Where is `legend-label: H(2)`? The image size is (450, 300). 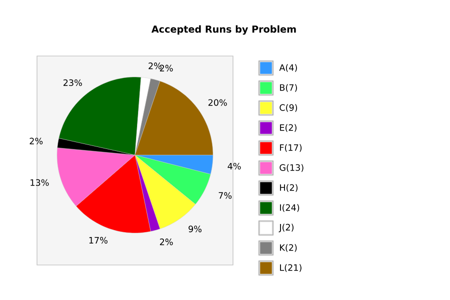
legend-label: H(2) is located at coordinates (289, 188).